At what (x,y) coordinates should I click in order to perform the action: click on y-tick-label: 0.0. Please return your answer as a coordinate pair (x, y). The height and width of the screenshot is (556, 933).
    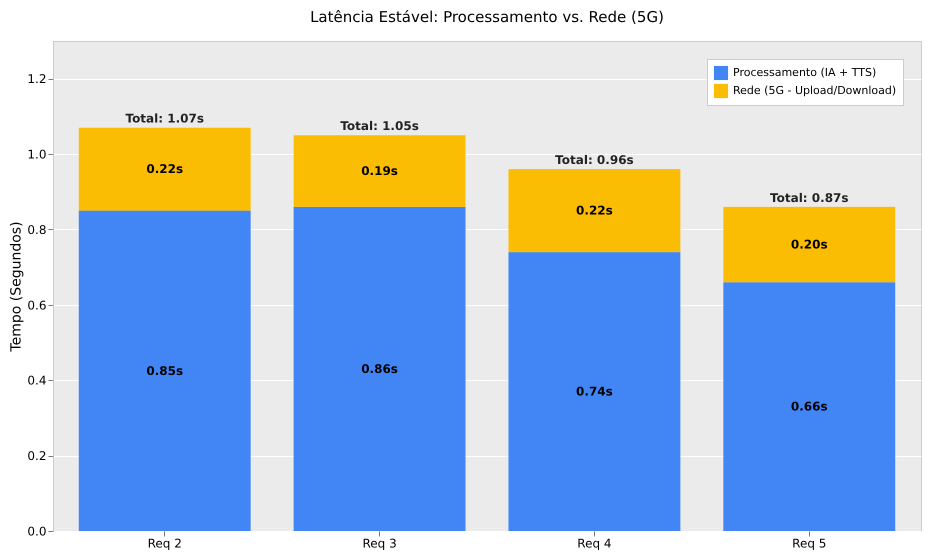
    Looking at the image, I should click on (36, 531).